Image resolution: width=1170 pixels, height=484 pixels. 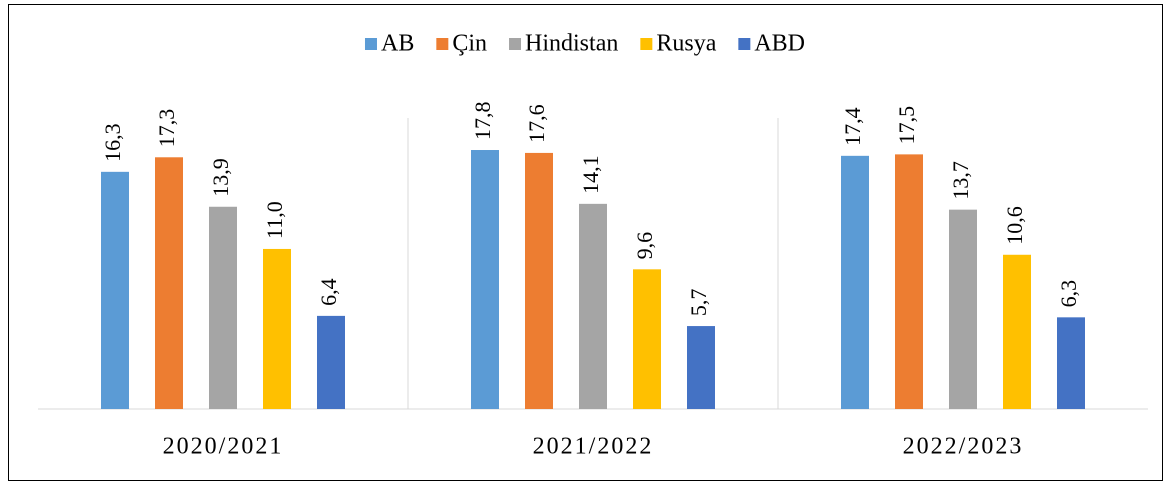 What do you see at coordinates (644, 246) in the screenshot?
I see `data-label: 9,6` at bounding box center [644, 246].